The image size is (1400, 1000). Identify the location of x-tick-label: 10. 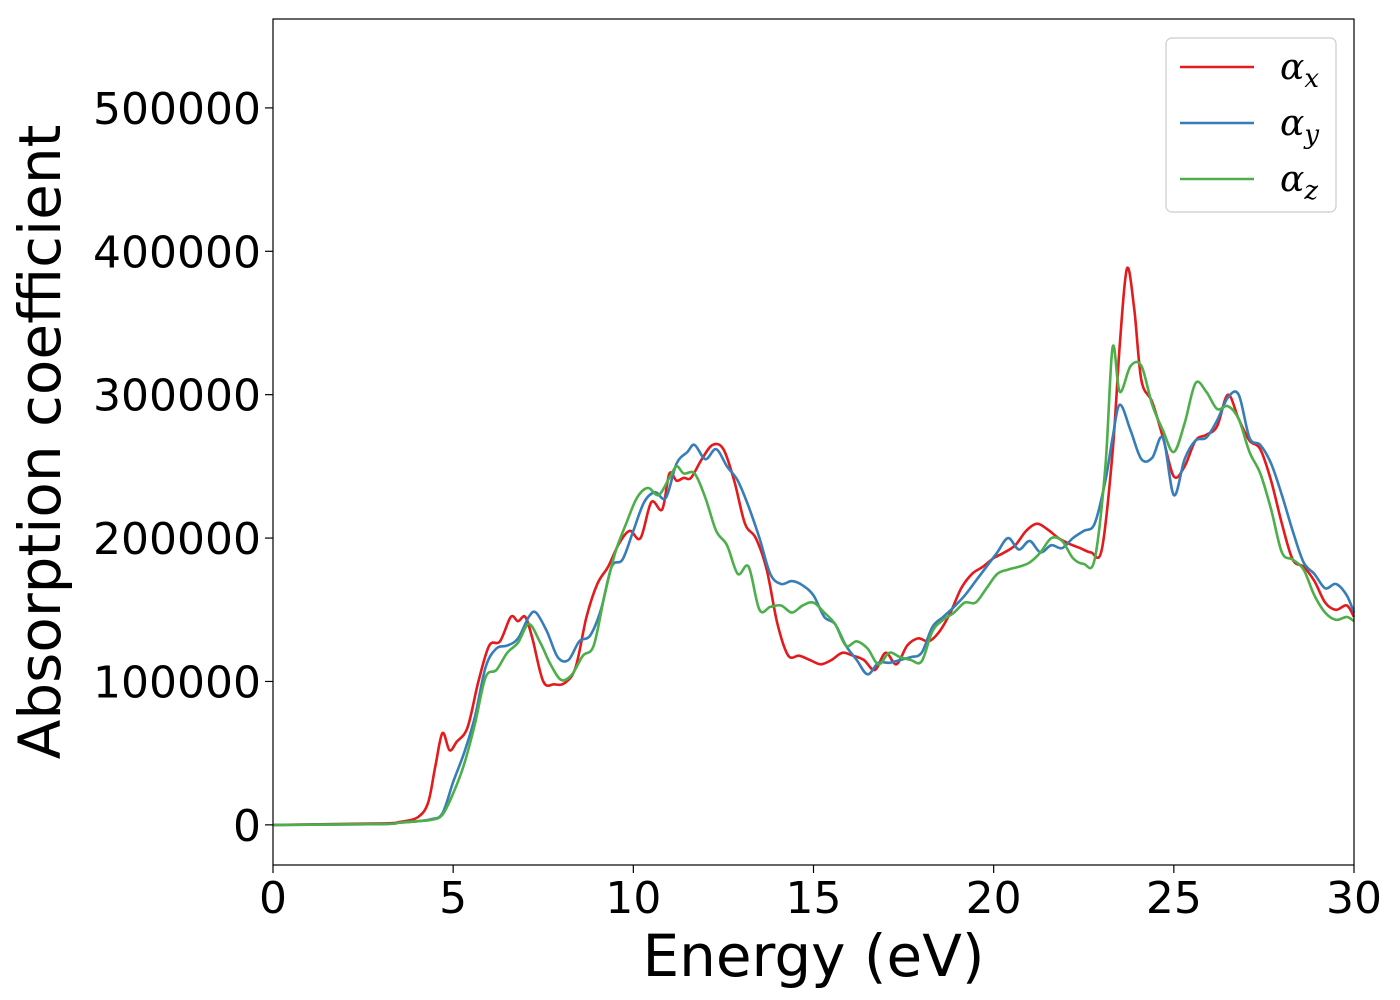
(633, 898).